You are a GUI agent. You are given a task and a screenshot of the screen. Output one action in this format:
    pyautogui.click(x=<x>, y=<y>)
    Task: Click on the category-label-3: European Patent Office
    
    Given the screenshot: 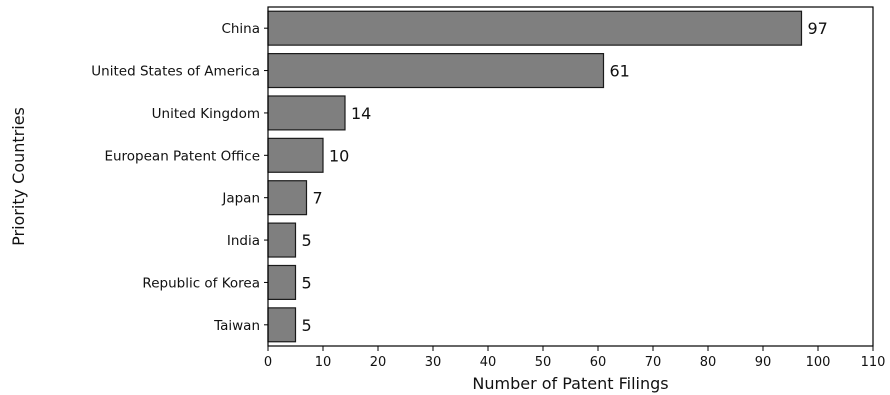 What is the action you would take?
    pyautogui.click(x=182, y=156)
    